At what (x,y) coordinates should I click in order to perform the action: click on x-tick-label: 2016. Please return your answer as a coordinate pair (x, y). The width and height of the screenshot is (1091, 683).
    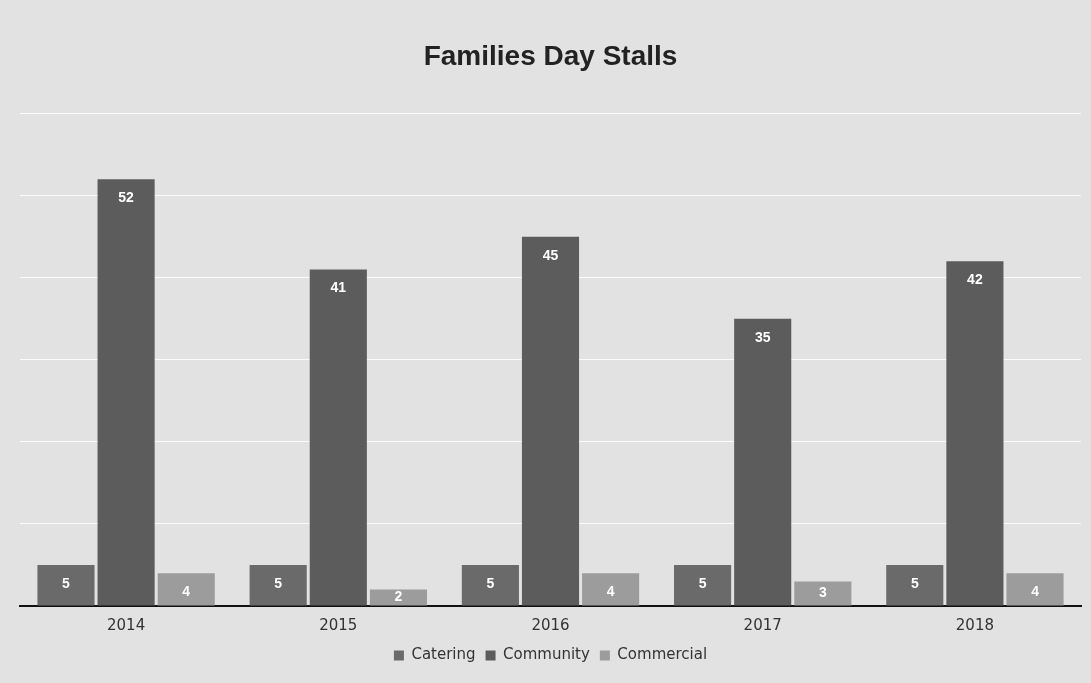
    Looking at the image, I should click on (550, 624).